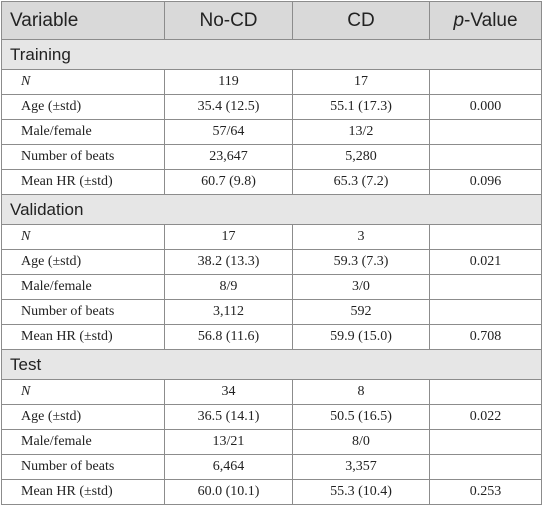  What do you see at coordinates (228, 312) in the screenshot?
I see `cell-no-cd: 3,112` at bounding box center [228, 312].